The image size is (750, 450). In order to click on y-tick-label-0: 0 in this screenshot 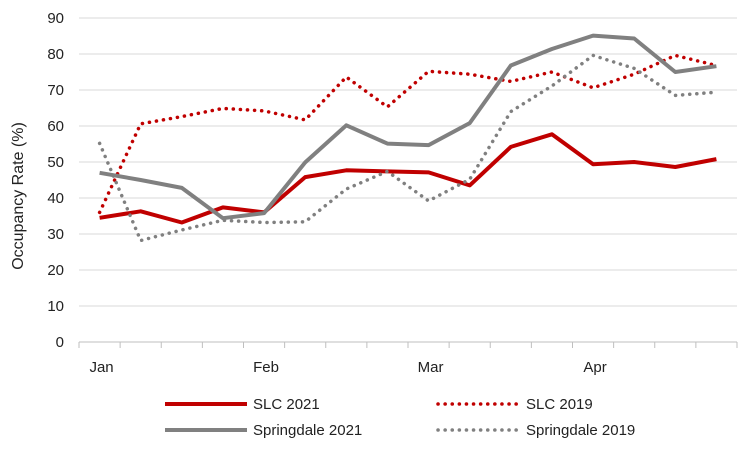, I will do `click(60, 342)`.